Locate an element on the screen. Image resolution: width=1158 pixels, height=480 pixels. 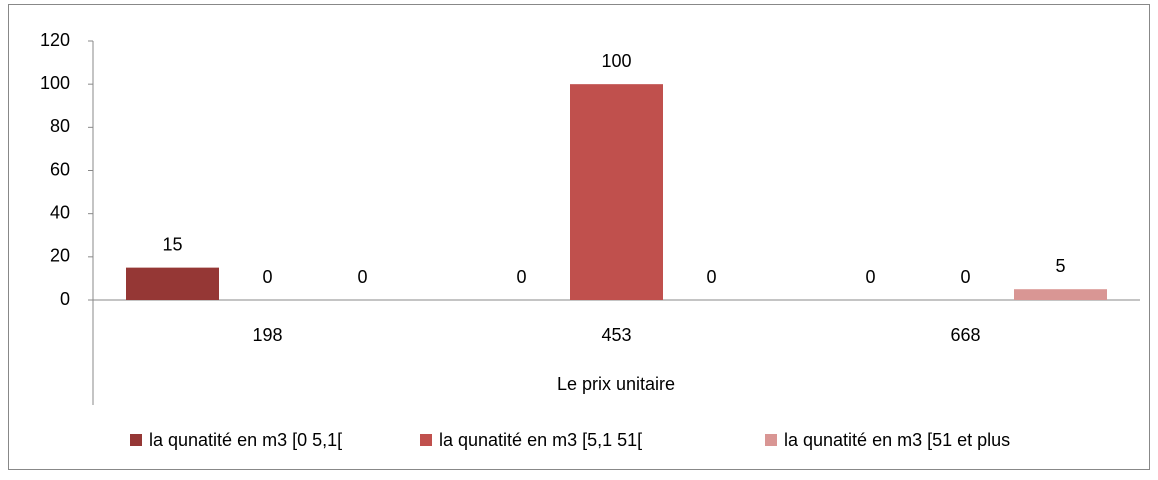
y-tick-label: 100 is located at coordinates (55, 83).